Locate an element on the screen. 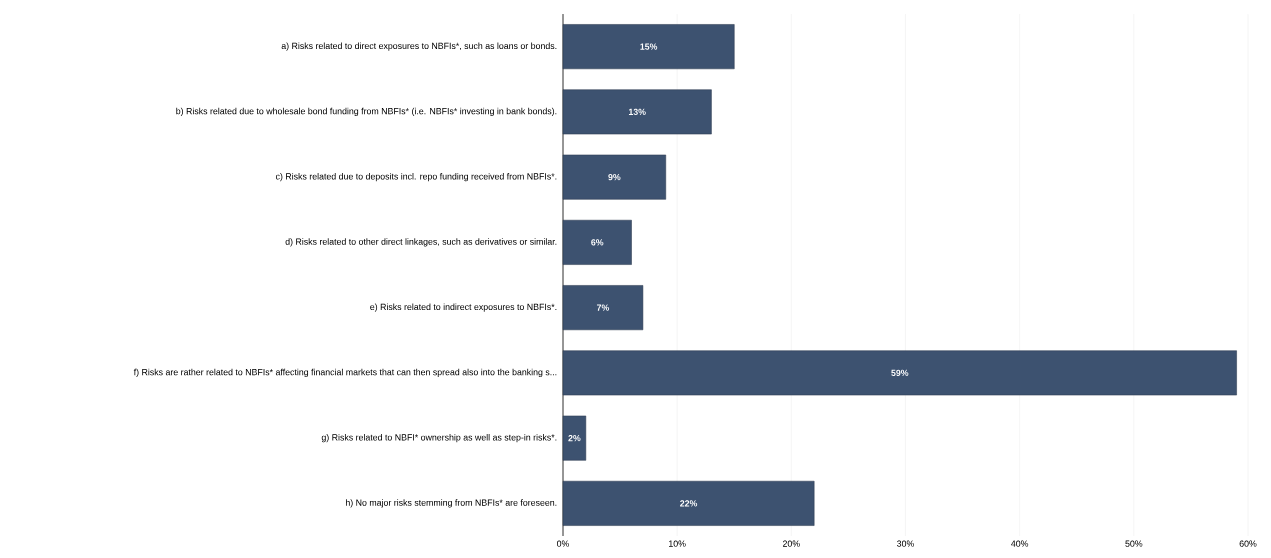  data-label: 13% is located at coordinates (637, 112).